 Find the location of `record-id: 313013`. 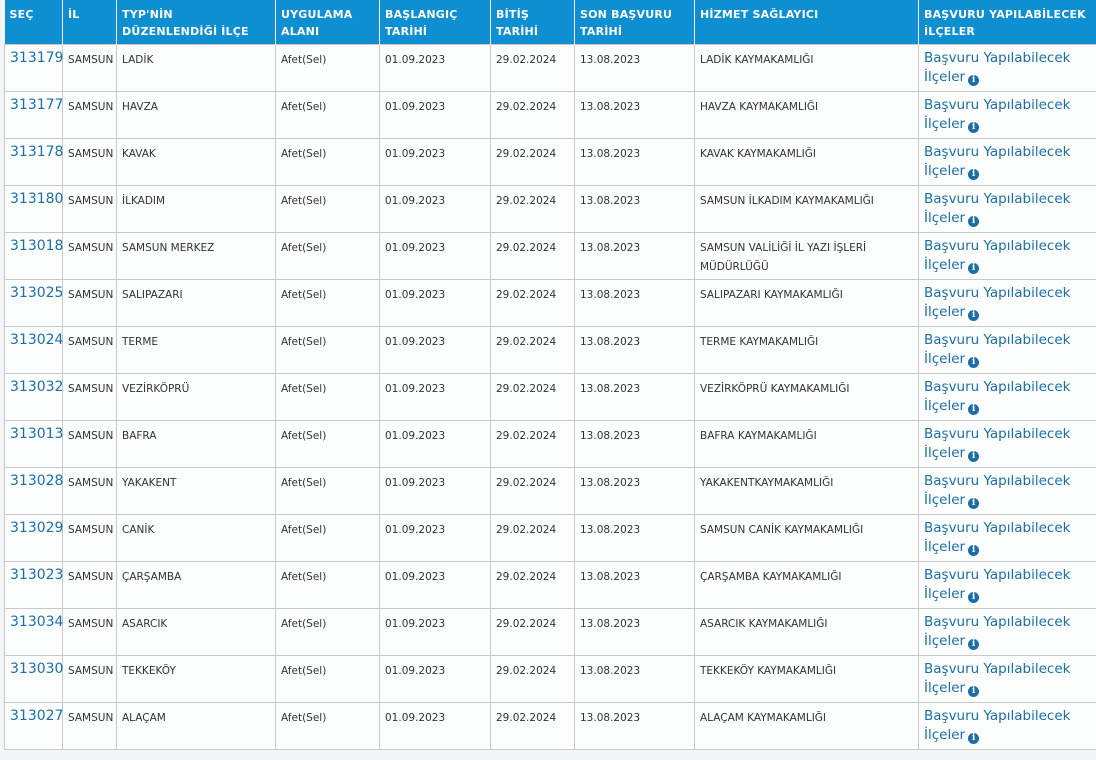

record-id: 313013 is located at coordinates (33, 444).